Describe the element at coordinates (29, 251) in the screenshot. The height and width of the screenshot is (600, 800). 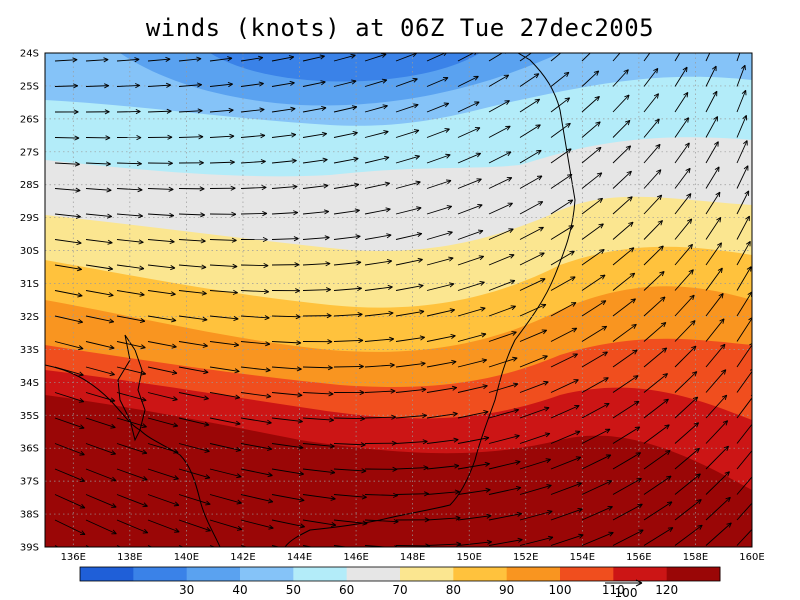
I see `lat-tick-label: 30S` at that location.